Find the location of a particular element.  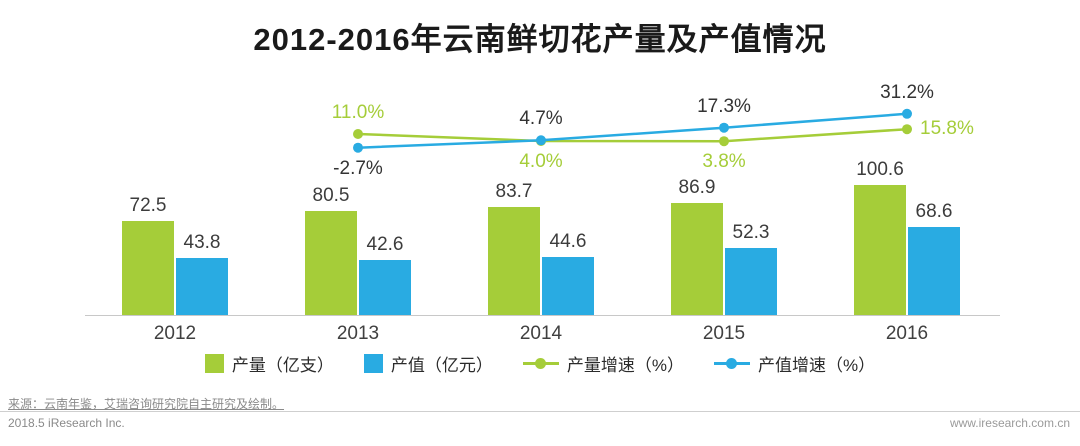

legend-item: 产量（亿支） is located at coordinates (269, 363).